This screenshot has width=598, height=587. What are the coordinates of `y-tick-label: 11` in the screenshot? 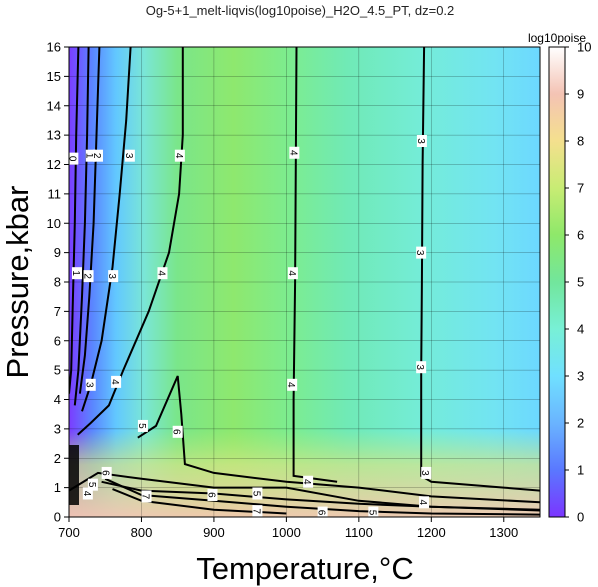 It's located at (55, 193).